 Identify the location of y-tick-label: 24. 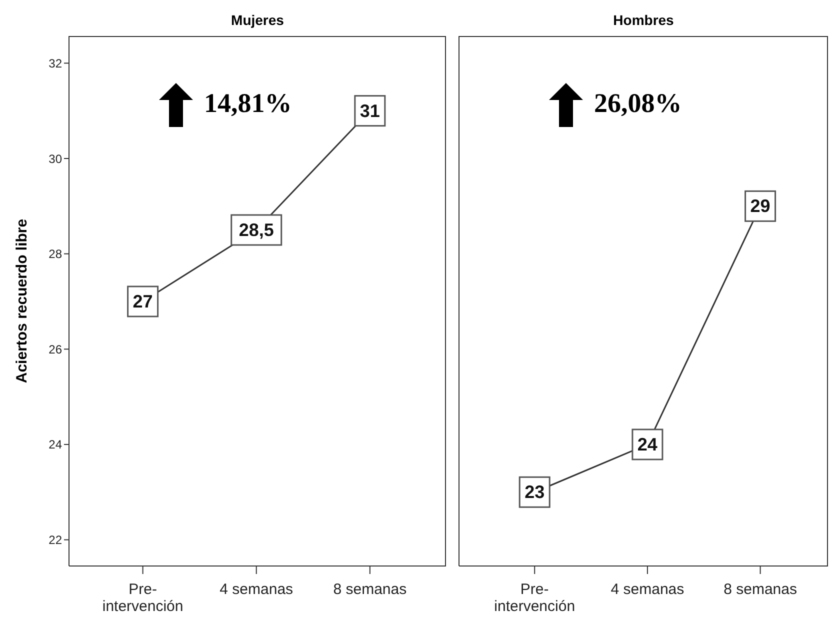
(55, 445).